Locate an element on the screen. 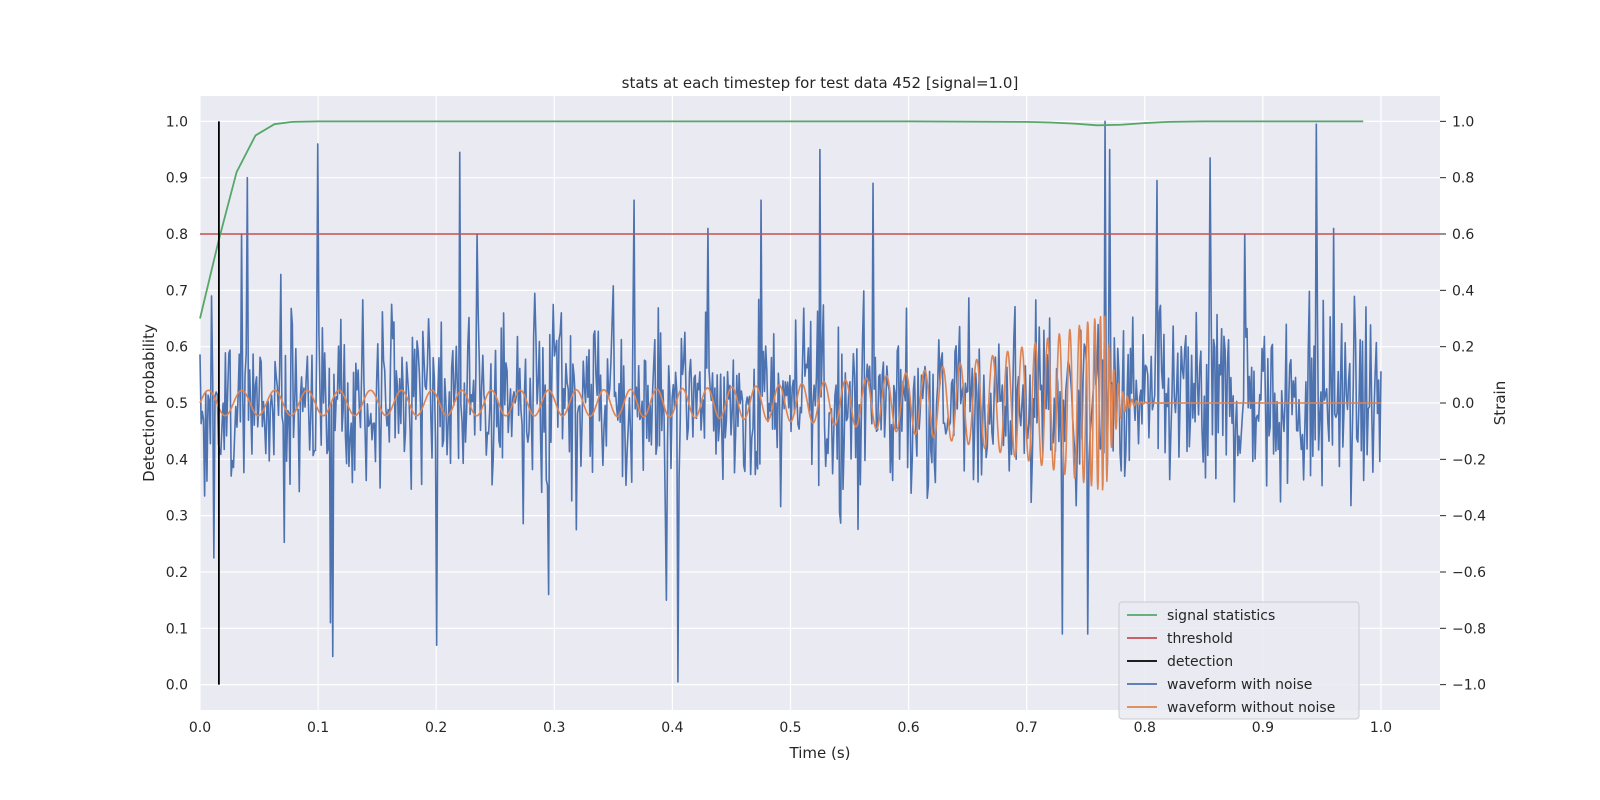  y-left-tick-label: 0.1 is located at coordinates (177, 629).